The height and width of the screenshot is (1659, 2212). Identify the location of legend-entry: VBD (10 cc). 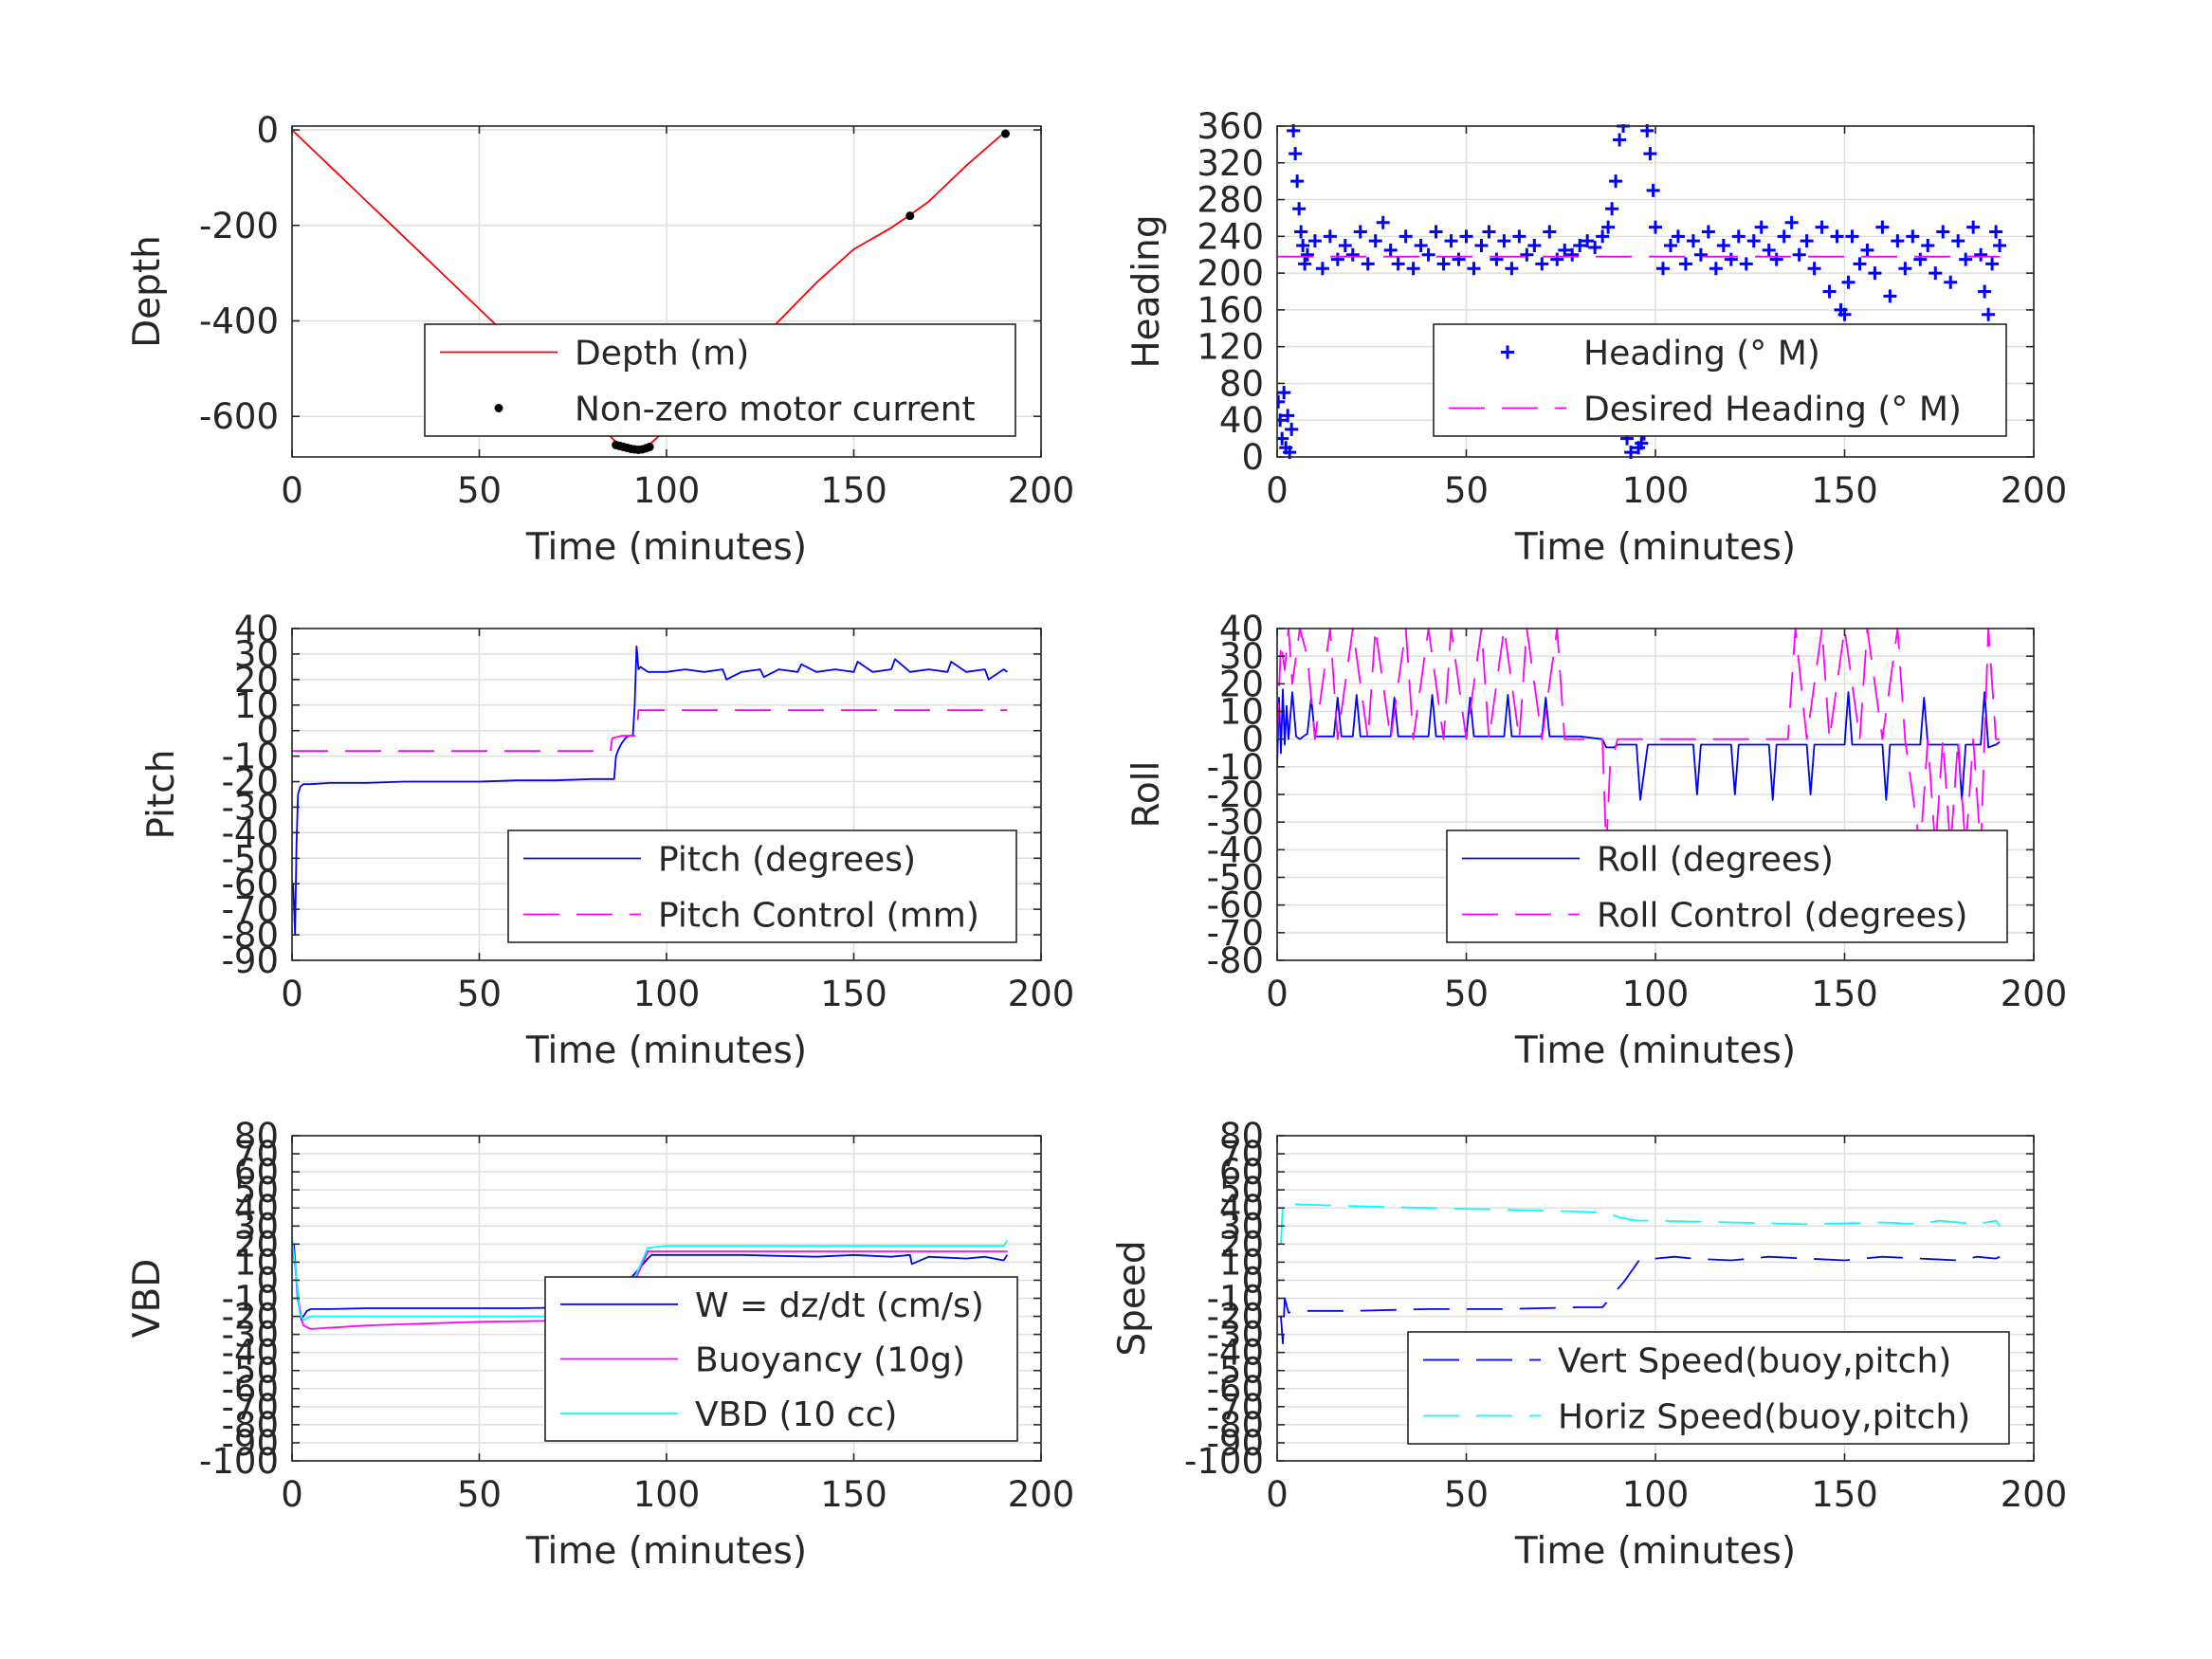
(796, 1414).